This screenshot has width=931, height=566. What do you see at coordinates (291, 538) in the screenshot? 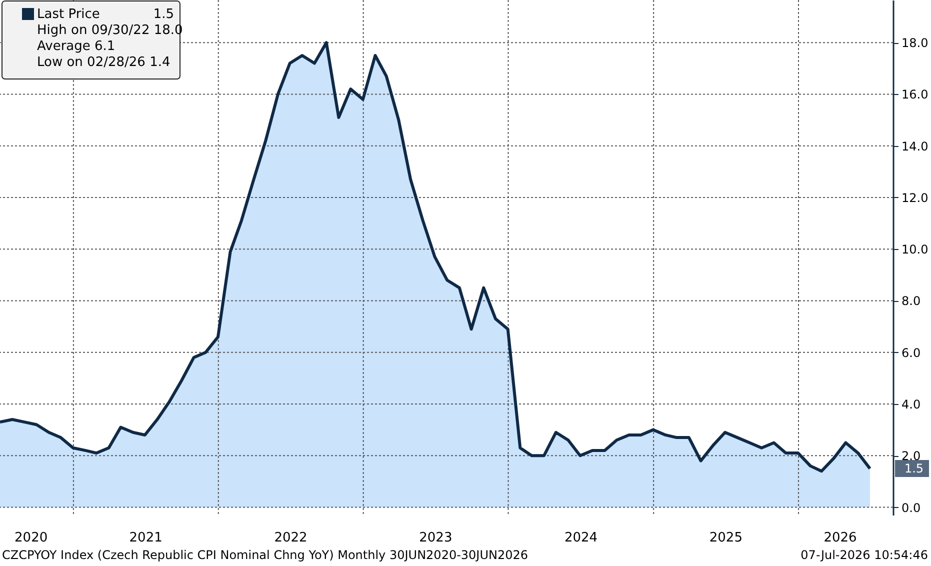
I see `x-tick-label: 2022` at bounding box center [291, 538].